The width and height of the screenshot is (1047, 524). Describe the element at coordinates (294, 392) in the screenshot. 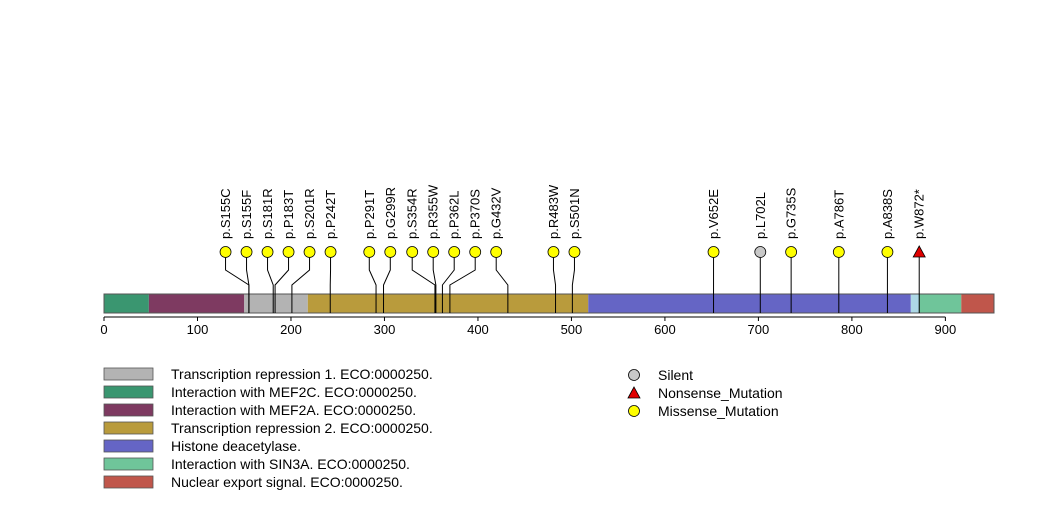

I see `domain-legend-label: Interaction with MEF2C. ECO:0000250.` at that location.